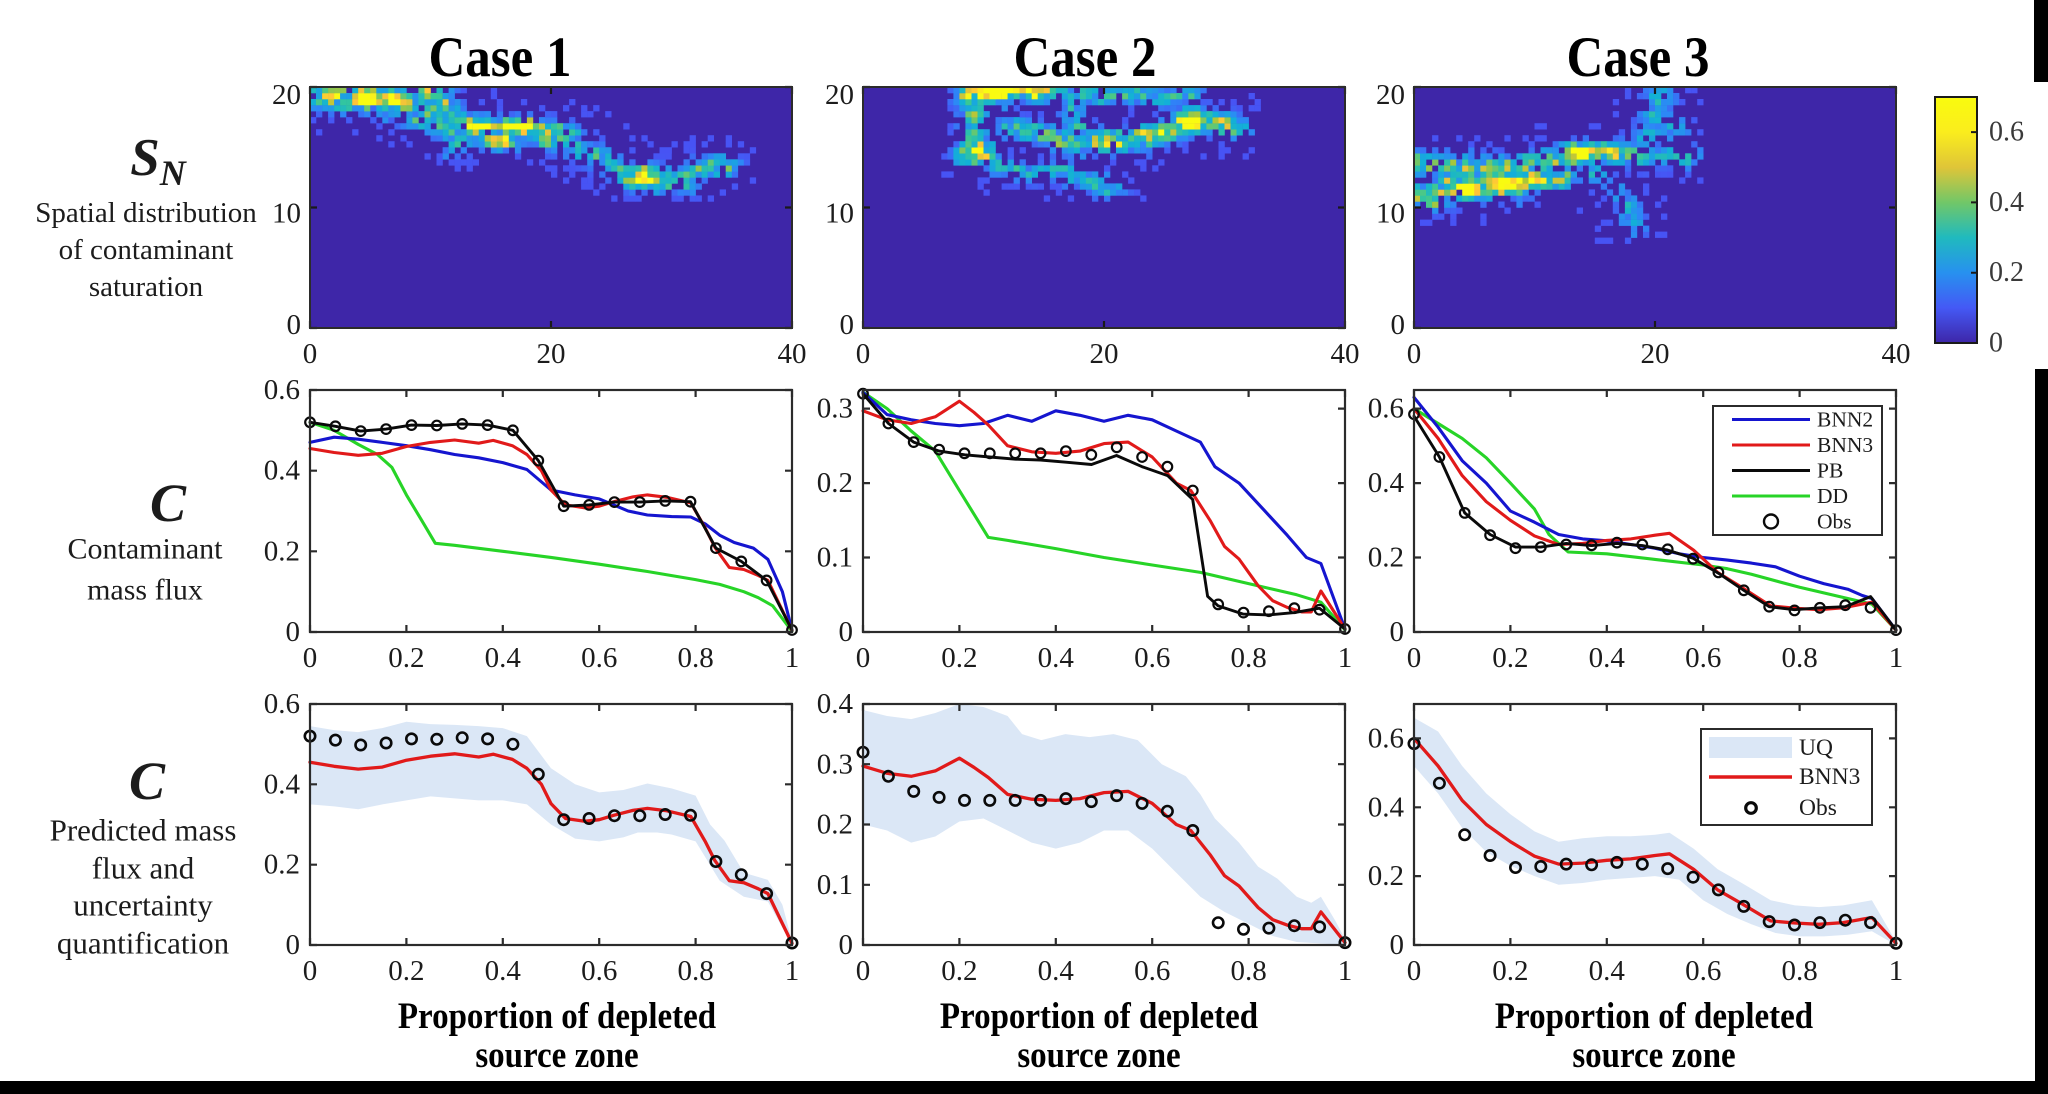 The image size is (2048, 1094). I want to click on svg-text: saturation, so click(146, 287).